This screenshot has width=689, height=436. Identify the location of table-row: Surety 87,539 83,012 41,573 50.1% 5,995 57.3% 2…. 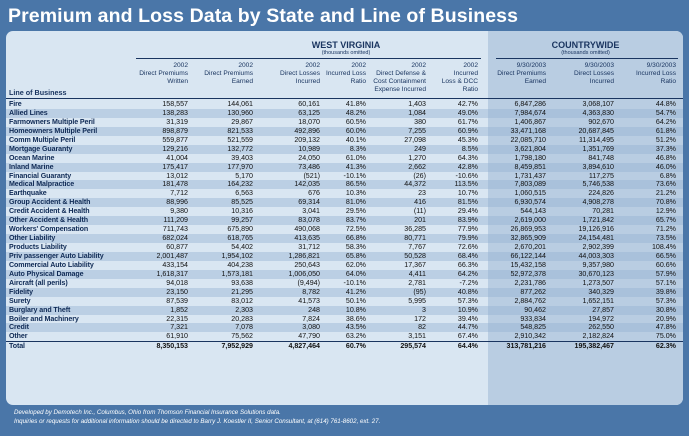
(344, 301).